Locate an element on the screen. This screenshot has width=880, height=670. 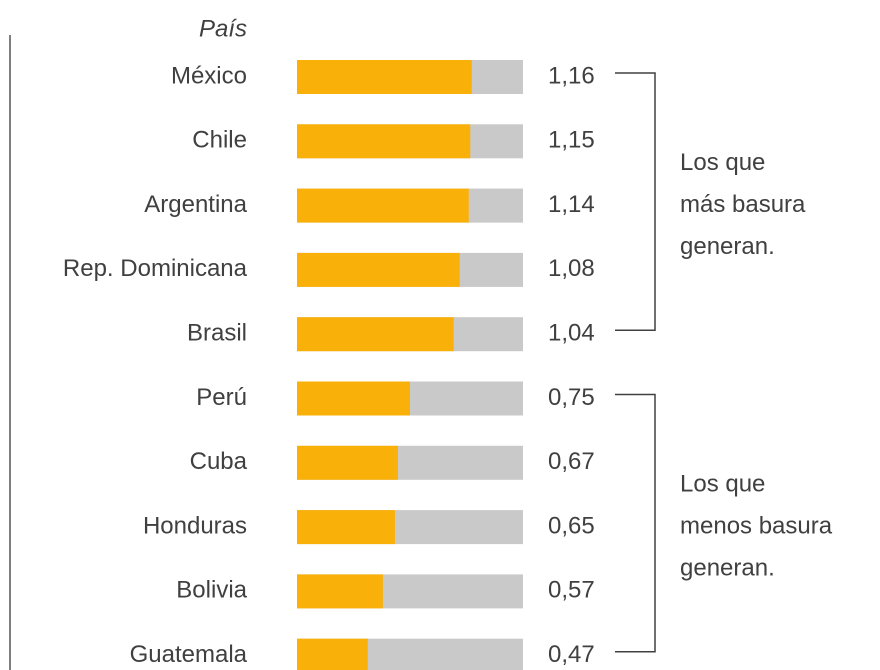
annotation: menos basura is located at coordinates (756, 525).